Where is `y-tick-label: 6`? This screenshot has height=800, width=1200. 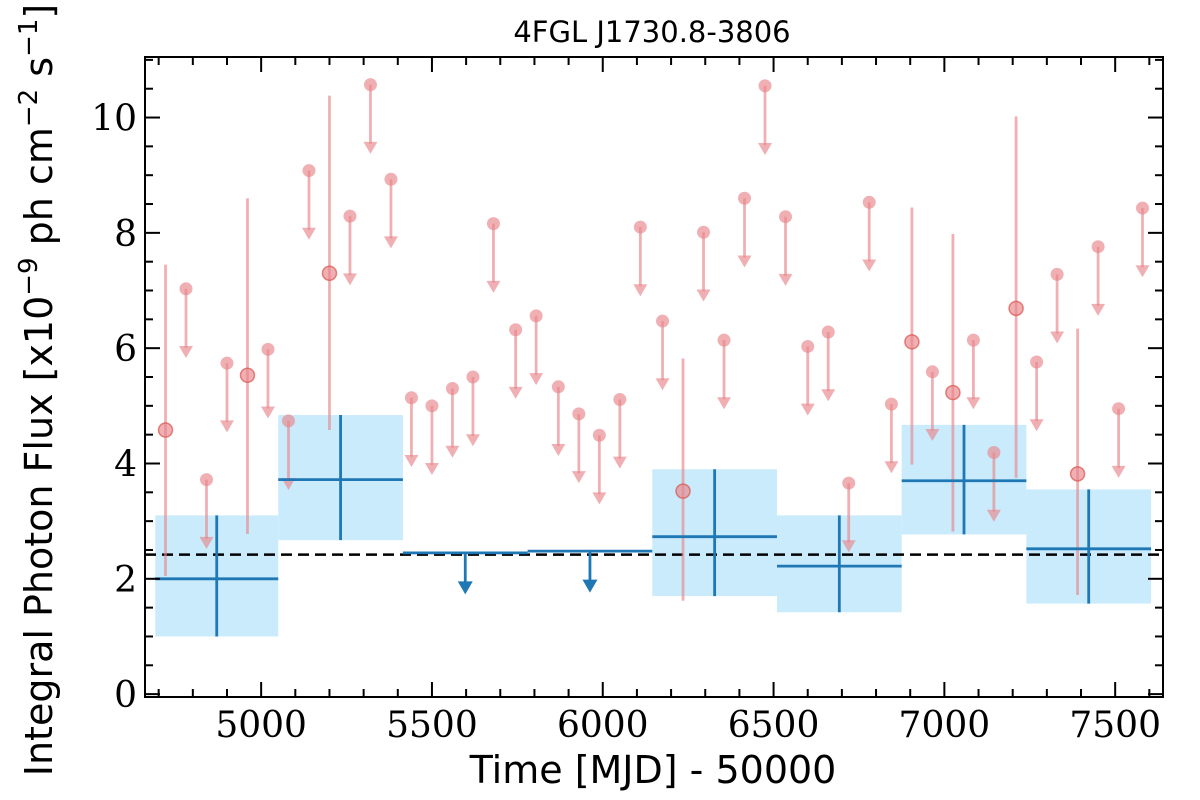
y-tick-label: 6 is located at coordinates (125, 349).